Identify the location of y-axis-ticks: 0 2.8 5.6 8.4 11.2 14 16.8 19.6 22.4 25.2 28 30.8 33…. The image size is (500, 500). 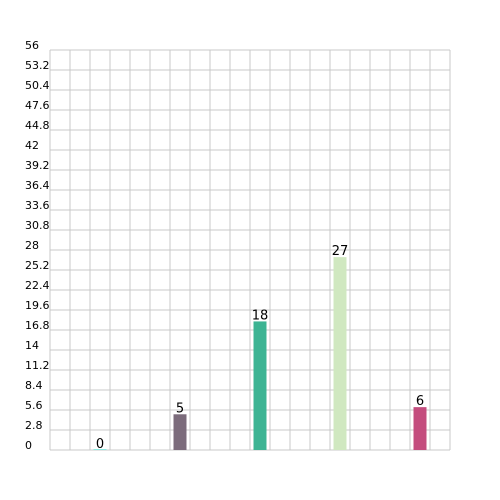
(37, 245).